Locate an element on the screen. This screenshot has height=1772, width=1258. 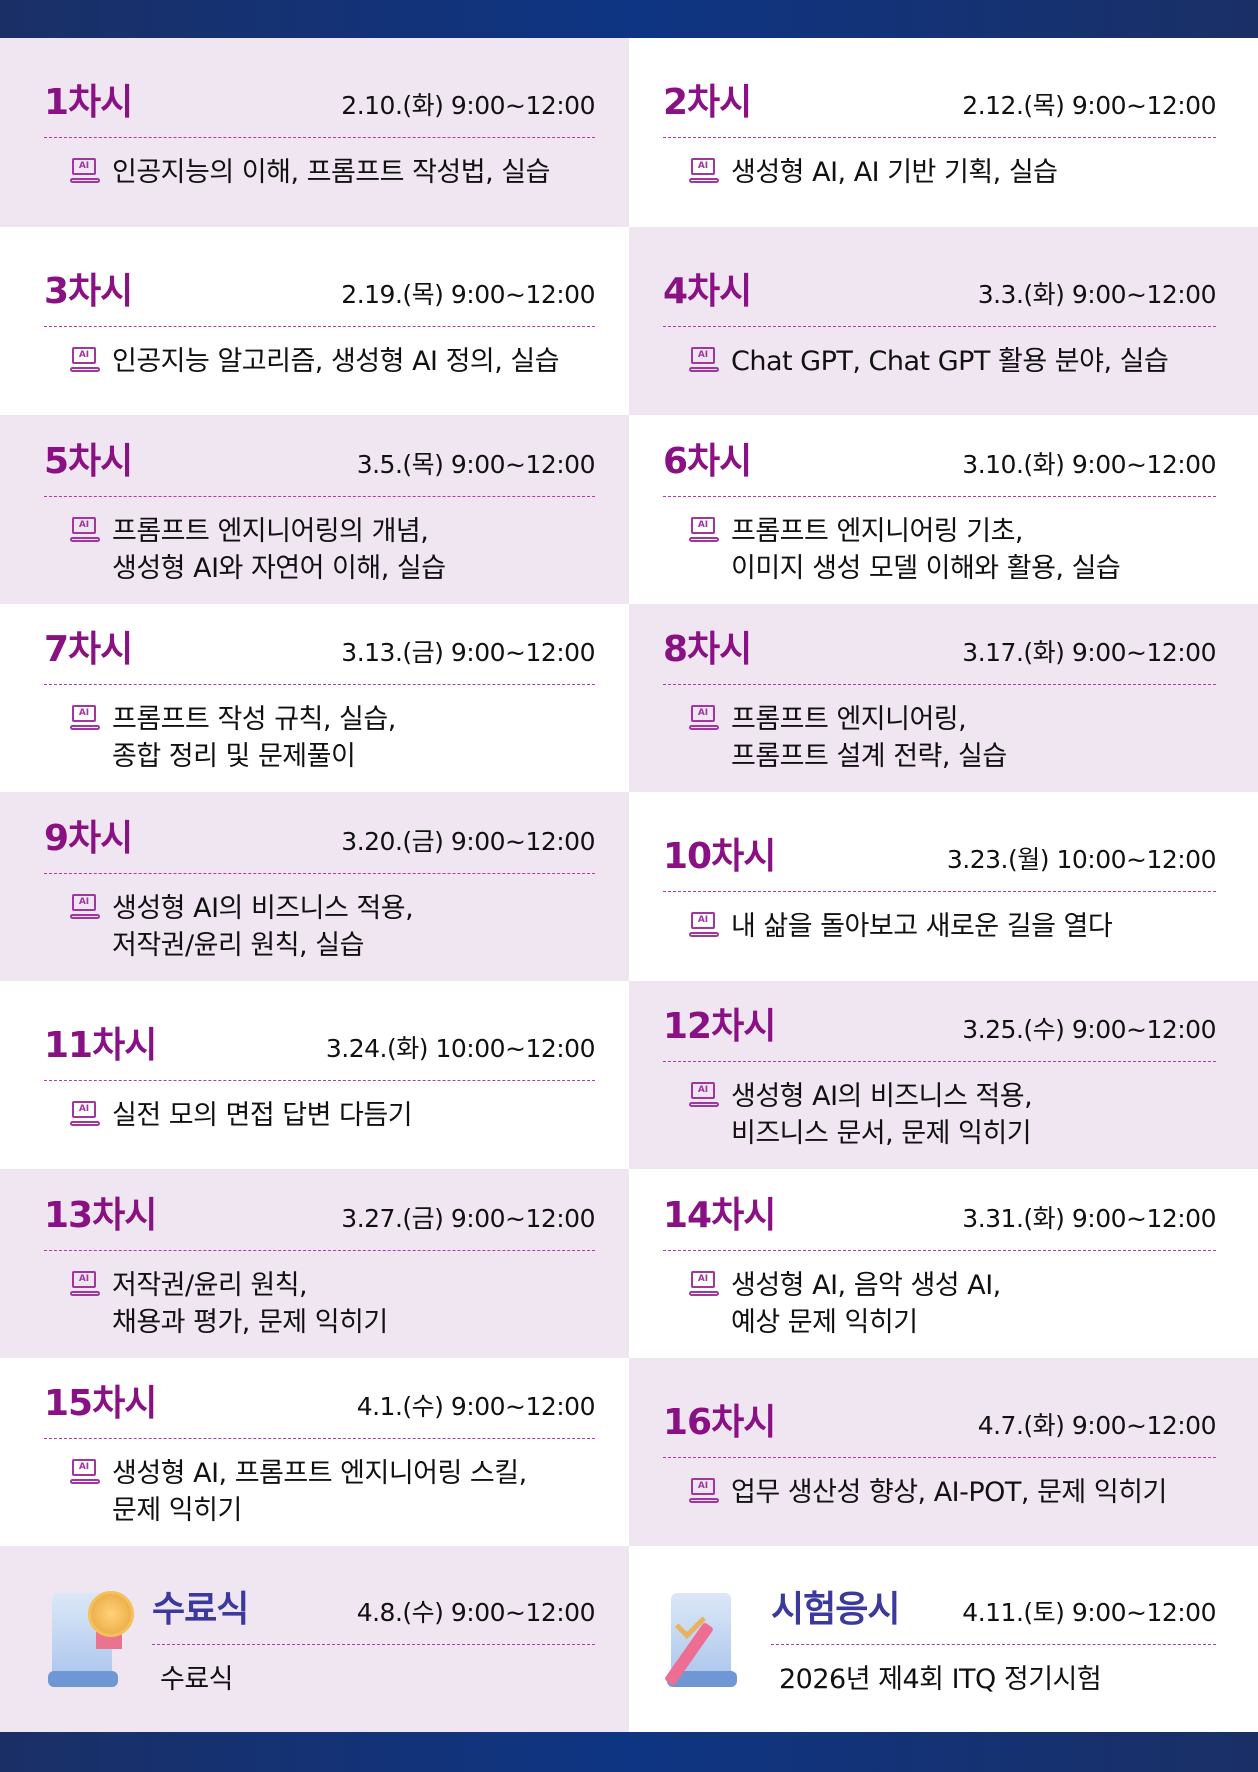
session-header: 8차시 3.17.(화) 9:00~12:00 is located at coordinates (939, 653).